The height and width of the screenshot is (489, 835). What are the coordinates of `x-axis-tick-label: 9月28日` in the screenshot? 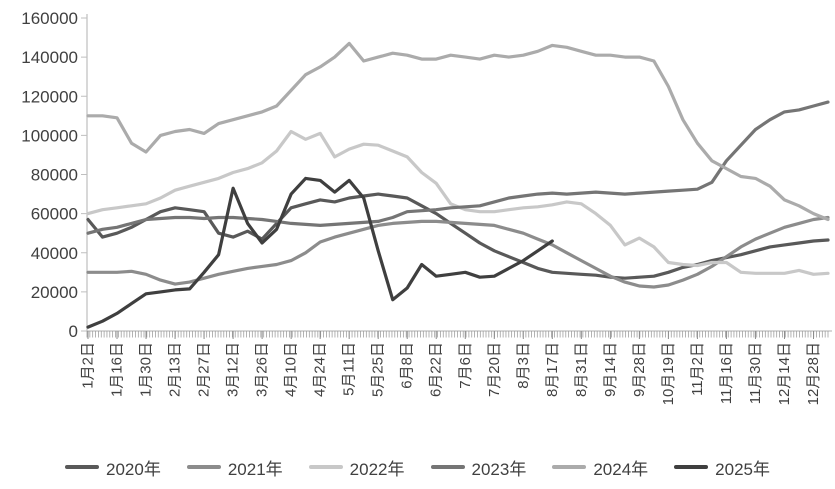 It's located at (639, 369).